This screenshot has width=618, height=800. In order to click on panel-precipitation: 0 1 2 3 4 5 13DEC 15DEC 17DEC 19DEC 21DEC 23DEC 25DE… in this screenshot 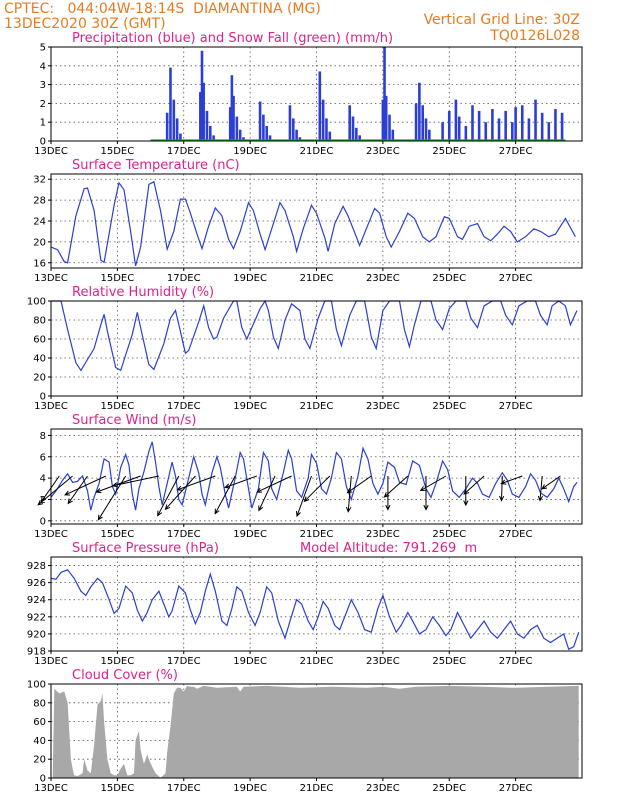, I will do `click(308, 100)`.